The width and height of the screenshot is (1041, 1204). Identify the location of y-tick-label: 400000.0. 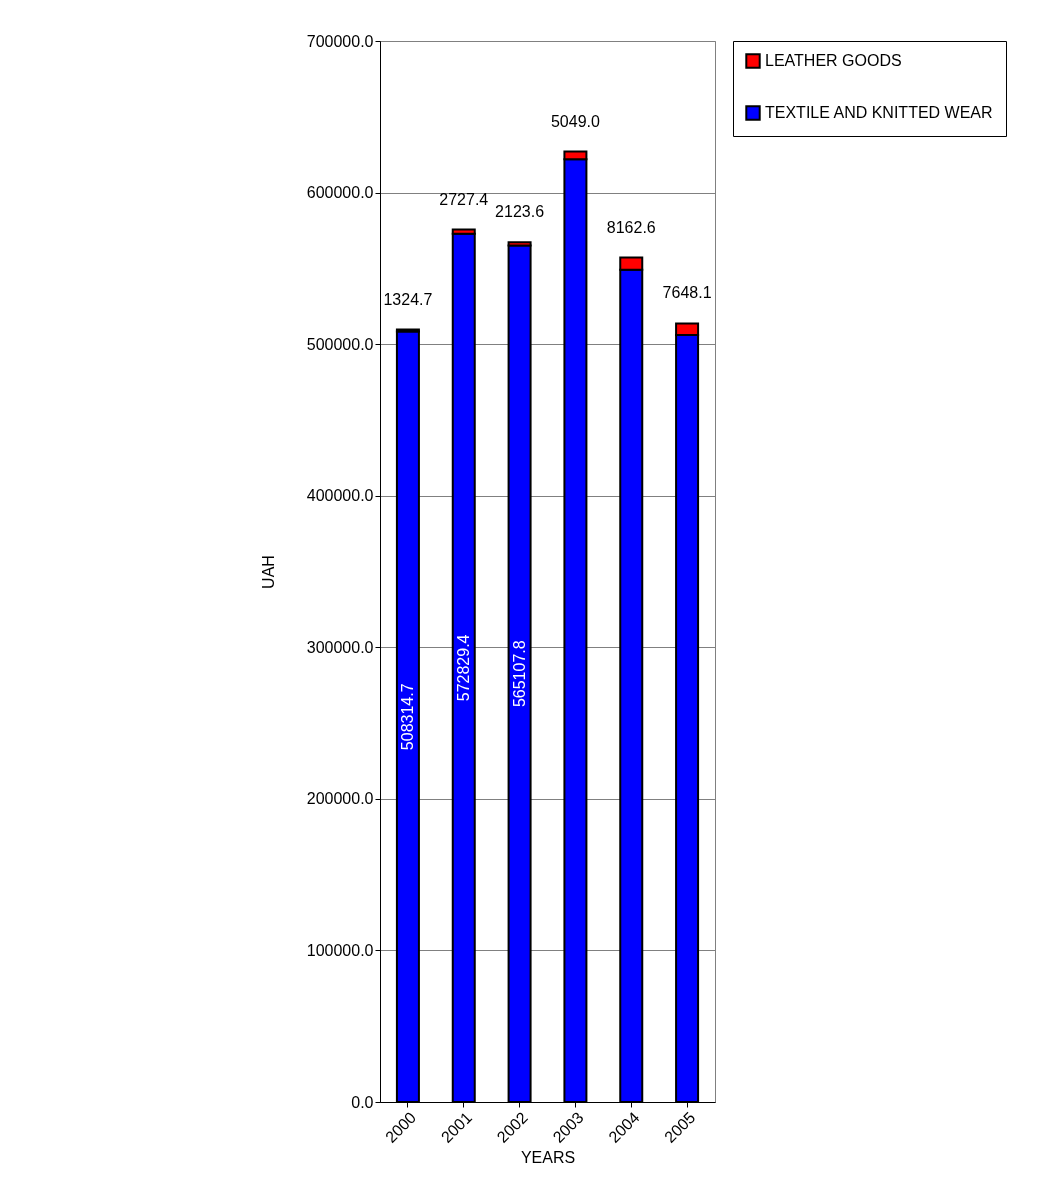
(340, 496).